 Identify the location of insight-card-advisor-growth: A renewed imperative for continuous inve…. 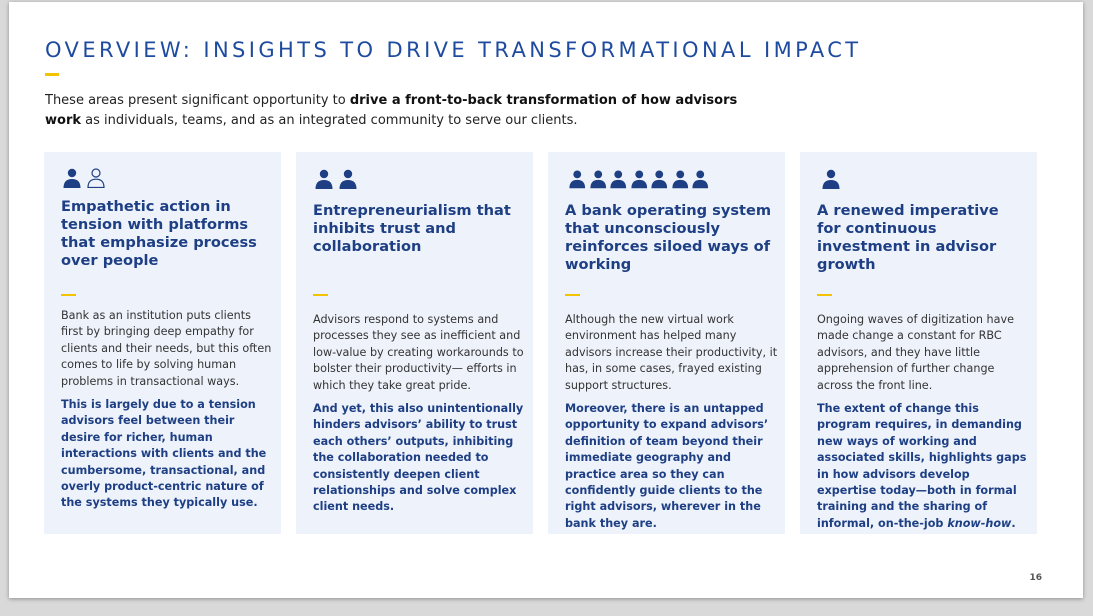
(918, 343).